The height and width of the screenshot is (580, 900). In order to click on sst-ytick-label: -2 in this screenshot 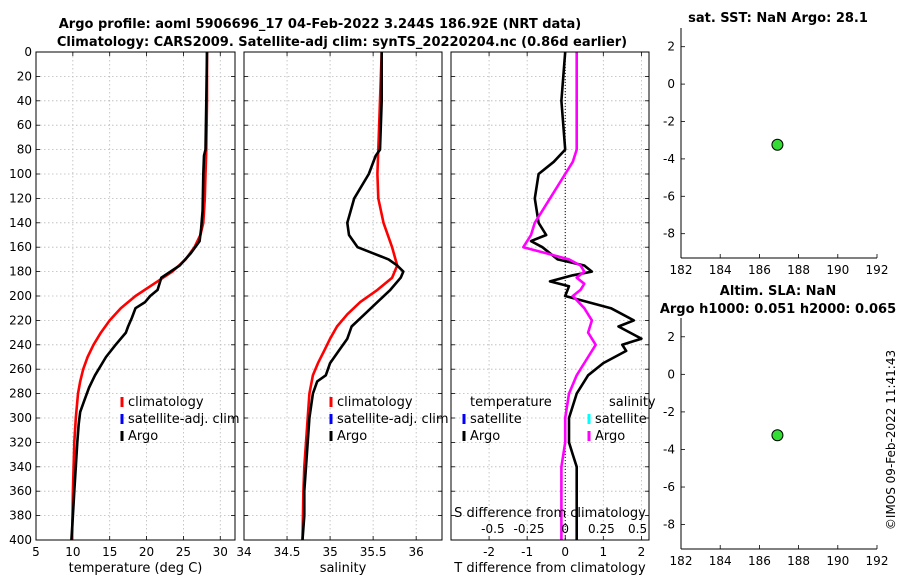, I will do `click(669, 121)`.